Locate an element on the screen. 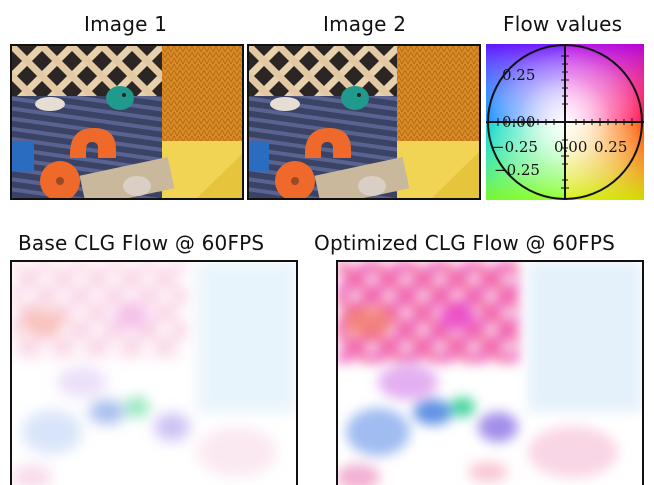 Image resolution: width=654 pixels, height=485 pixels. image2-panel is located at coordinates (364, 122).